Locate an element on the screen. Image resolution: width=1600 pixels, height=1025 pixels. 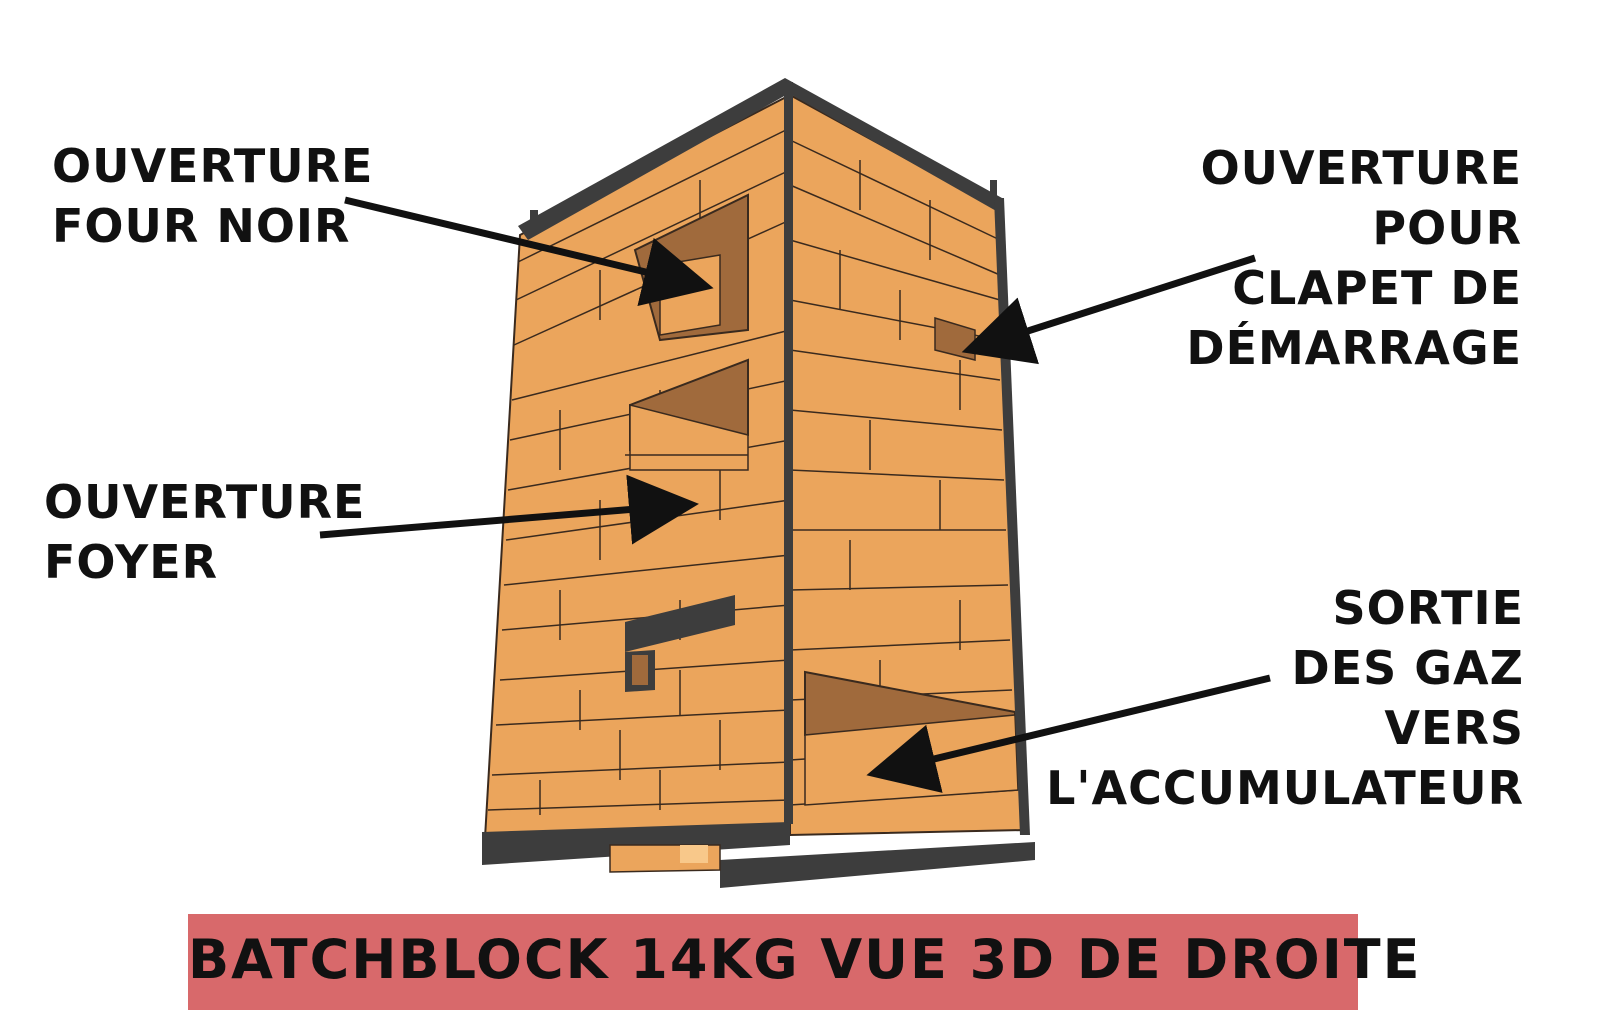
title-text: BATCHBLOCK 14KG VUE 3D DE DROITE is located at coordinates (805, 959).